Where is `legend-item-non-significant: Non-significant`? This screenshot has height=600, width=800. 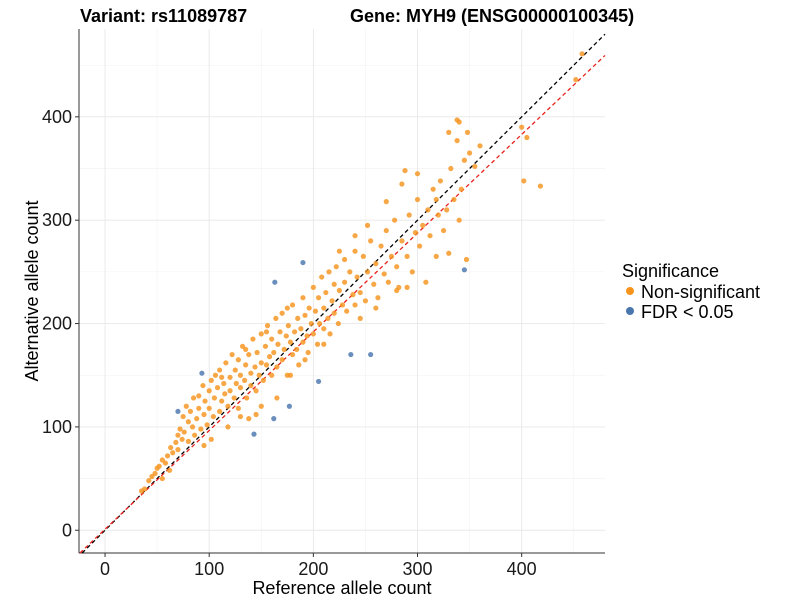 legend-item-non-significant: Non-significant is located at coordinates (693, 292).